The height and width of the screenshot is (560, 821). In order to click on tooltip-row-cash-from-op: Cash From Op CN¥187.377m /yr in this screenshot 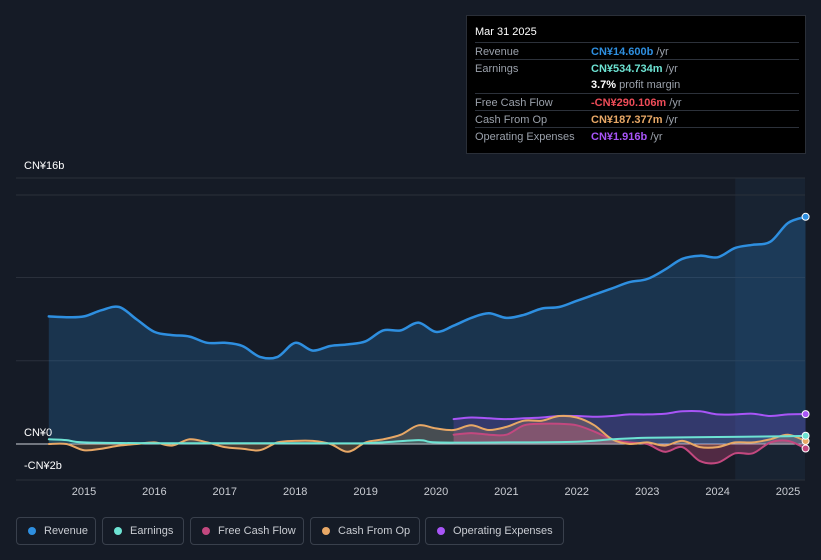, I will do `click(637, 119)`.